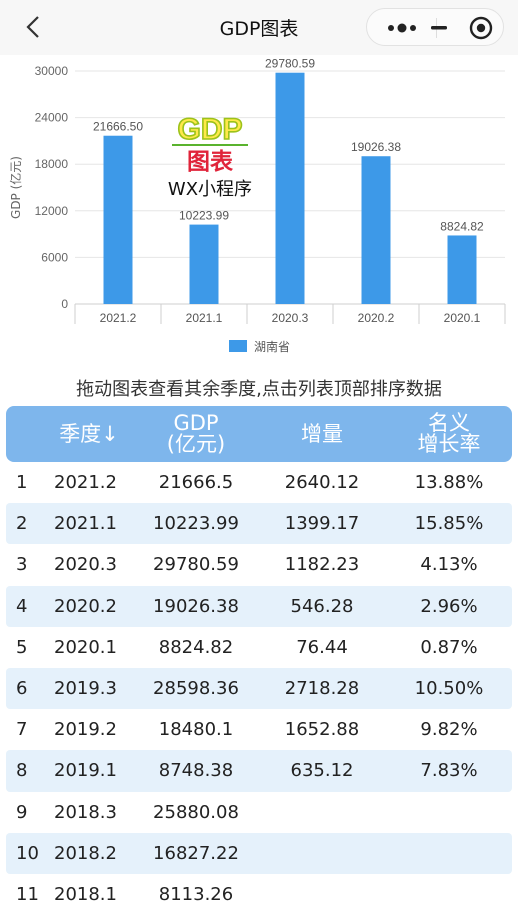  I want to click on growth-rate-cell: 15.85%, so click(449, 524).